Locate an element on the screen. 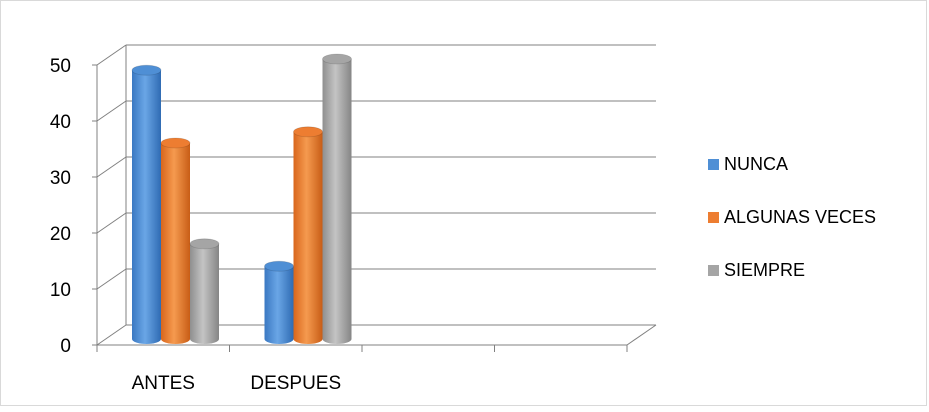 The width and height of the screenshot is (929, 412). legend-label-2: SIEMPRE is located at coordinates (764, 270).